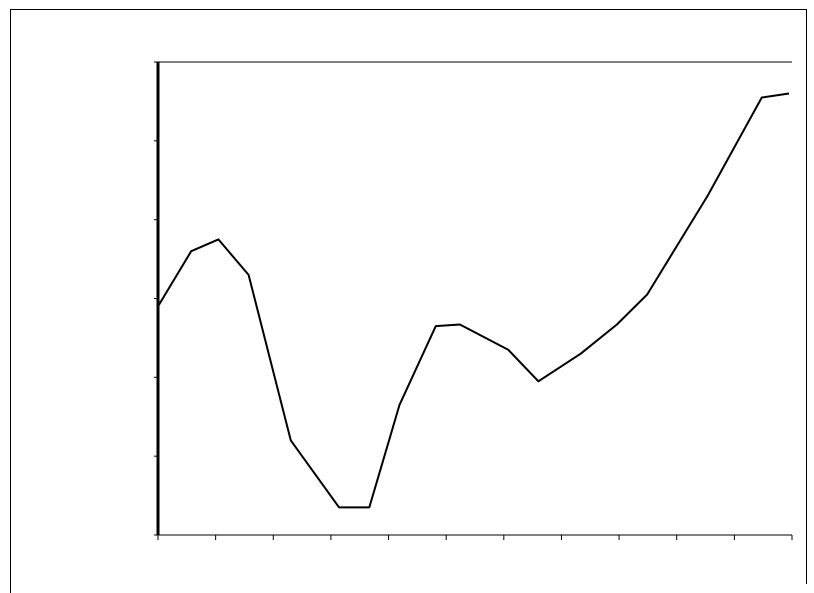 The image size is (814, 593). Describe the element at coordinates (10, 586) in the screenshot. I see `frame-edge` at that location.